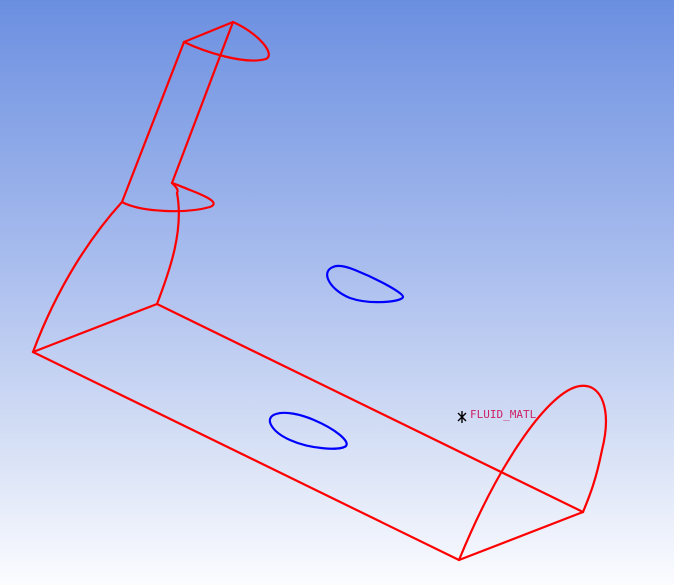 The image size is (674, 585). What do you see at coordinates (462, 417) in the screenshot?
I see `material-marker-icon` at bounding box center [462, 417].